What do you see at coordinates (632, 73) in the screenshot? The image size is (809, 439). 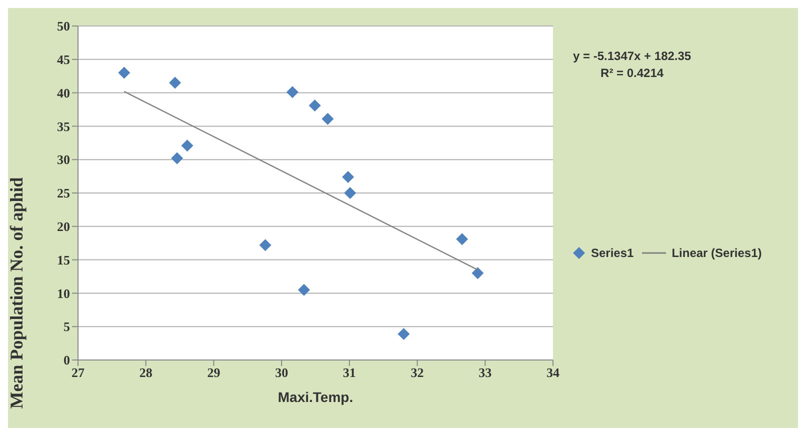 I see `text: R² = 0.4214` at bounding box center [632, 73].